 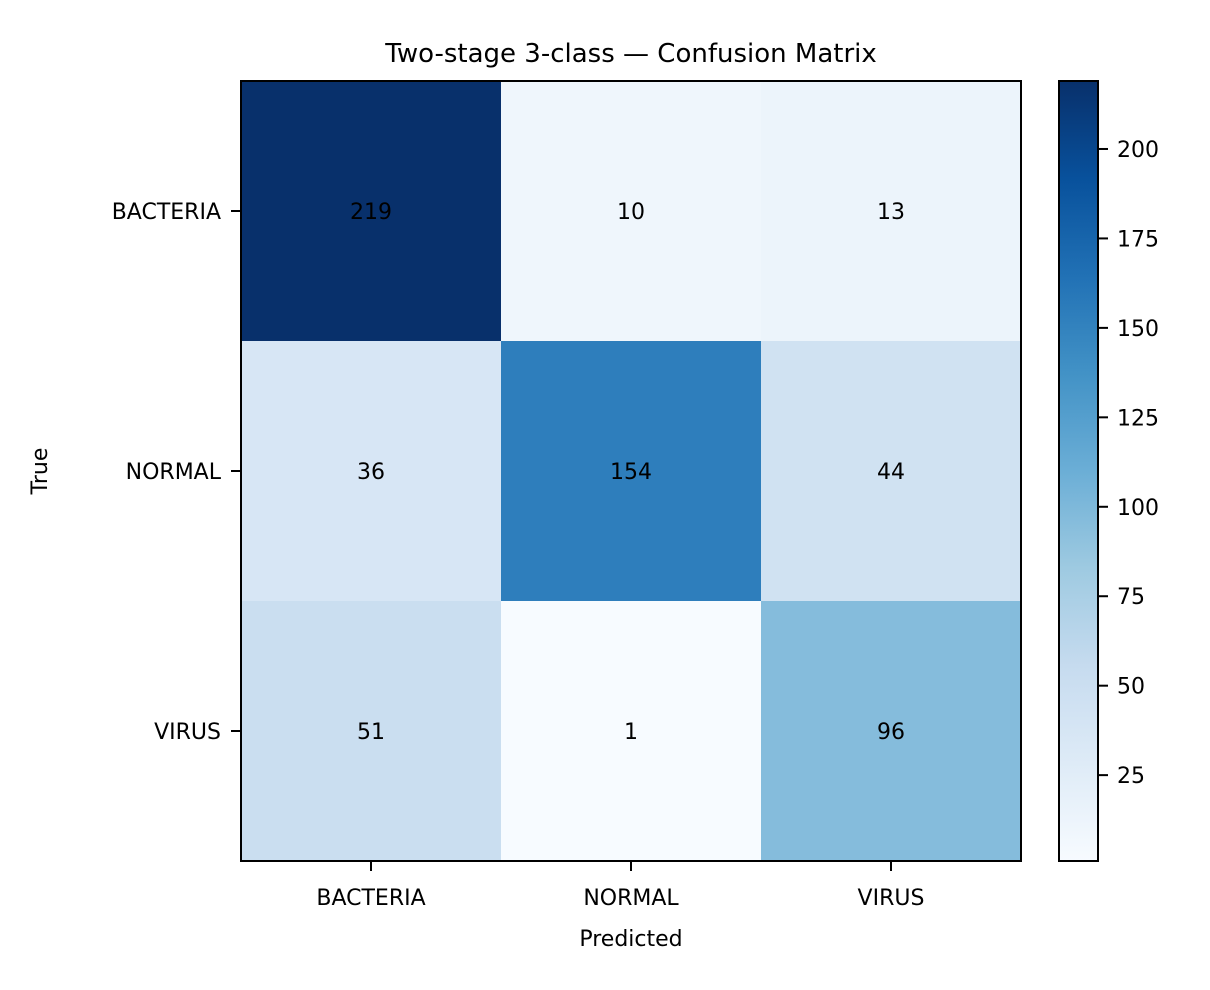 I want to click on x-axis-ticks: BACTERIA NORMAL VIRUS, so click(x=620, y=886).